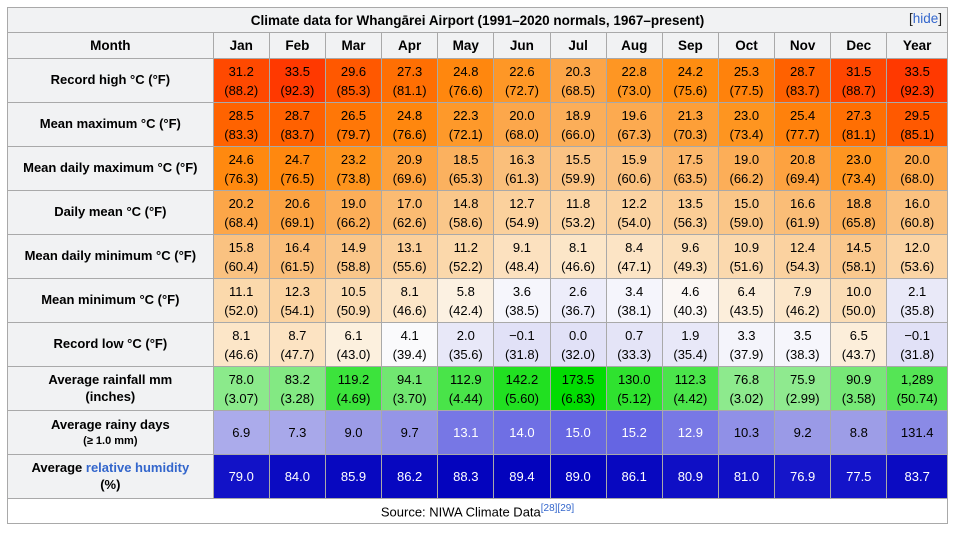 This screenshot has width=955, height=550. I want to click on column-header-apr: Apr, so click(410, 45).